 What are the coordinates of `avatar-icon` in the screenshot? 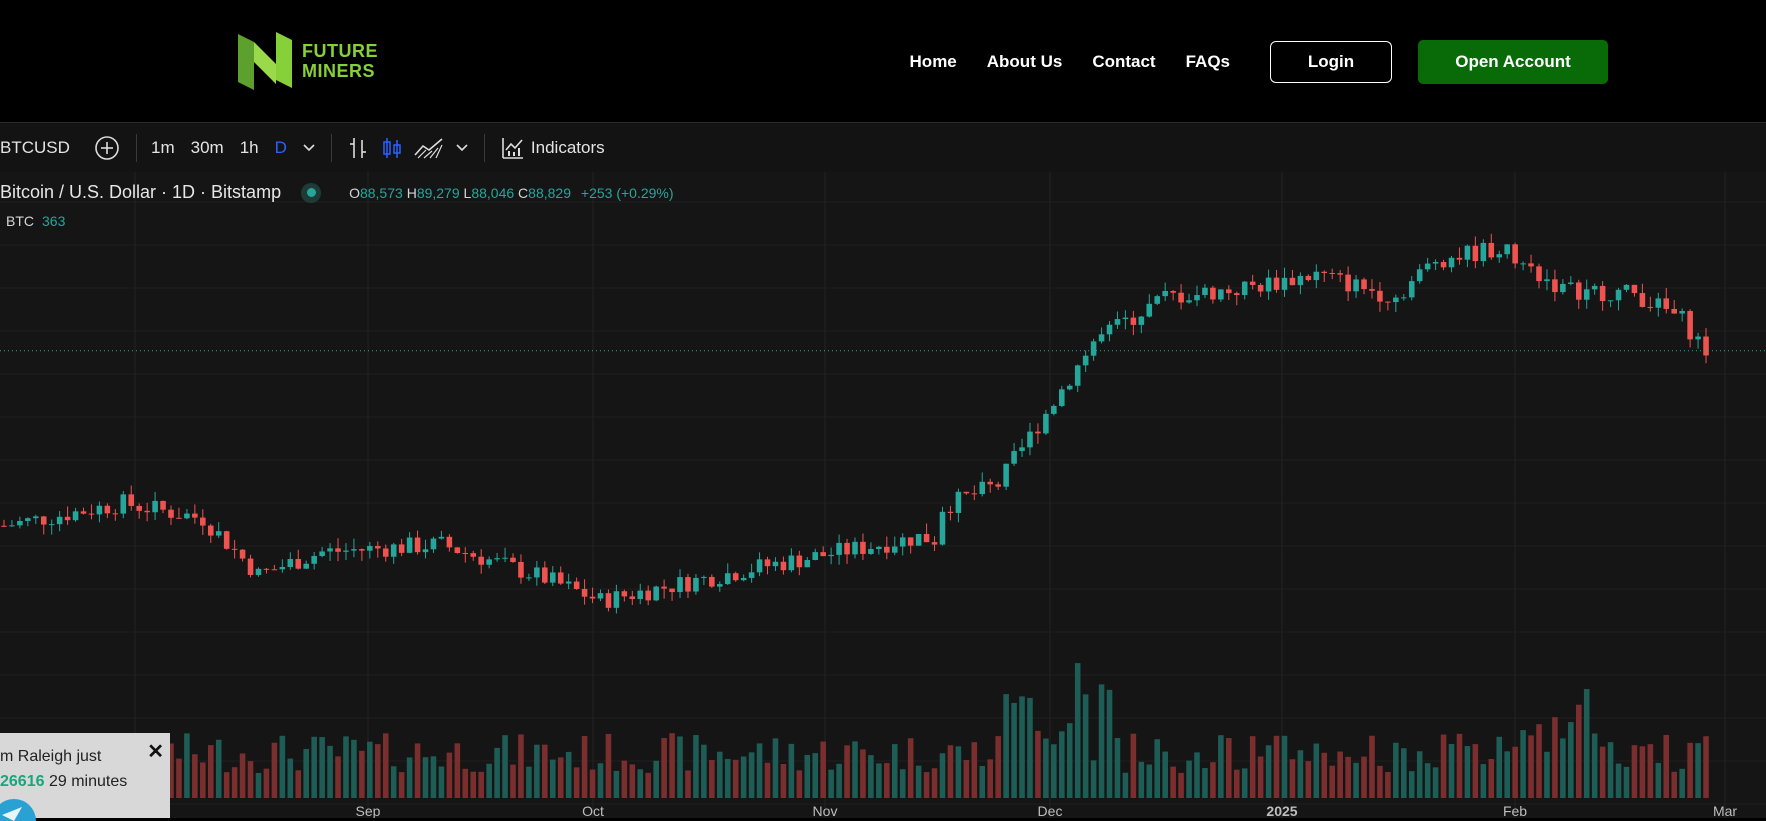 It's located at (18, 810).